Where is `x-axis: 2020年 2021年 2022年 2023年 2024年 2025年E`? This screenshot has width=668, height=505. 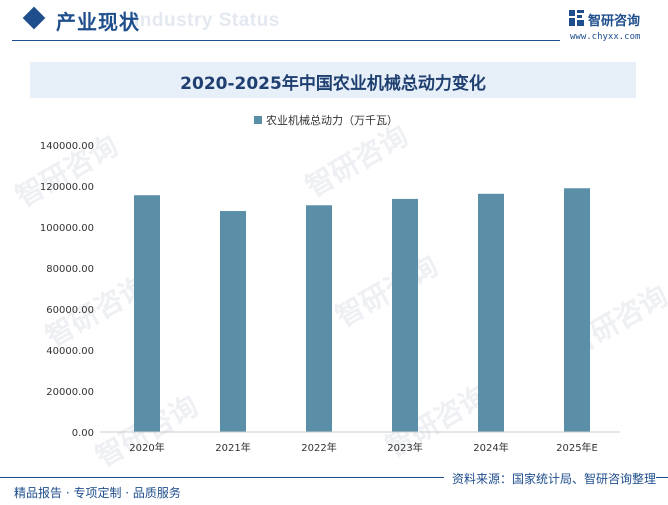 x-axis: 2020年 2021年 2022年 2023年 2024年 2025年E is located at coordinates (363, 447).